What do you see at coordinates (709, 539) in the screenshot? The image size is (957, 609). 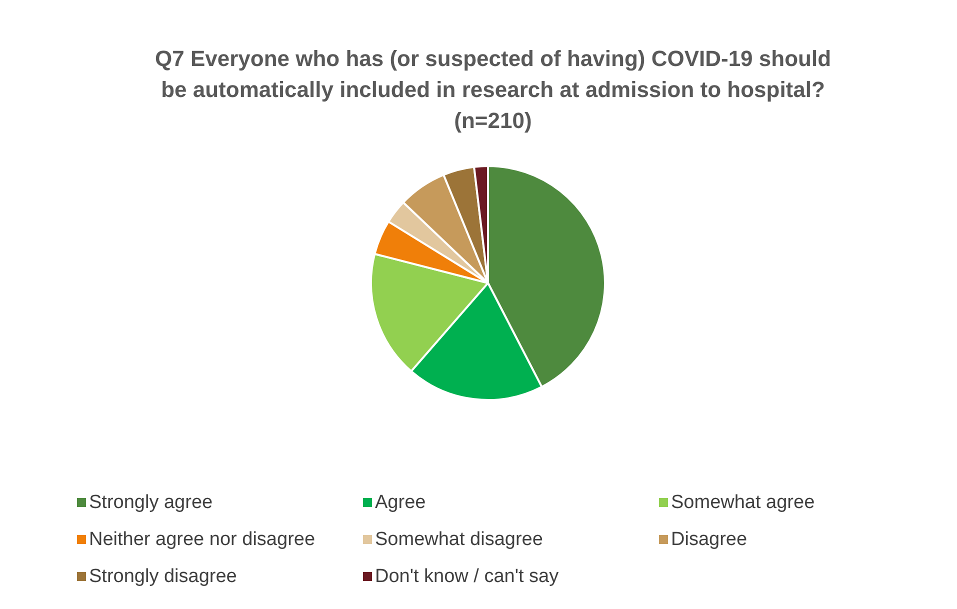 I see `legend-label: Disagree` at bounding box center [709, 539].